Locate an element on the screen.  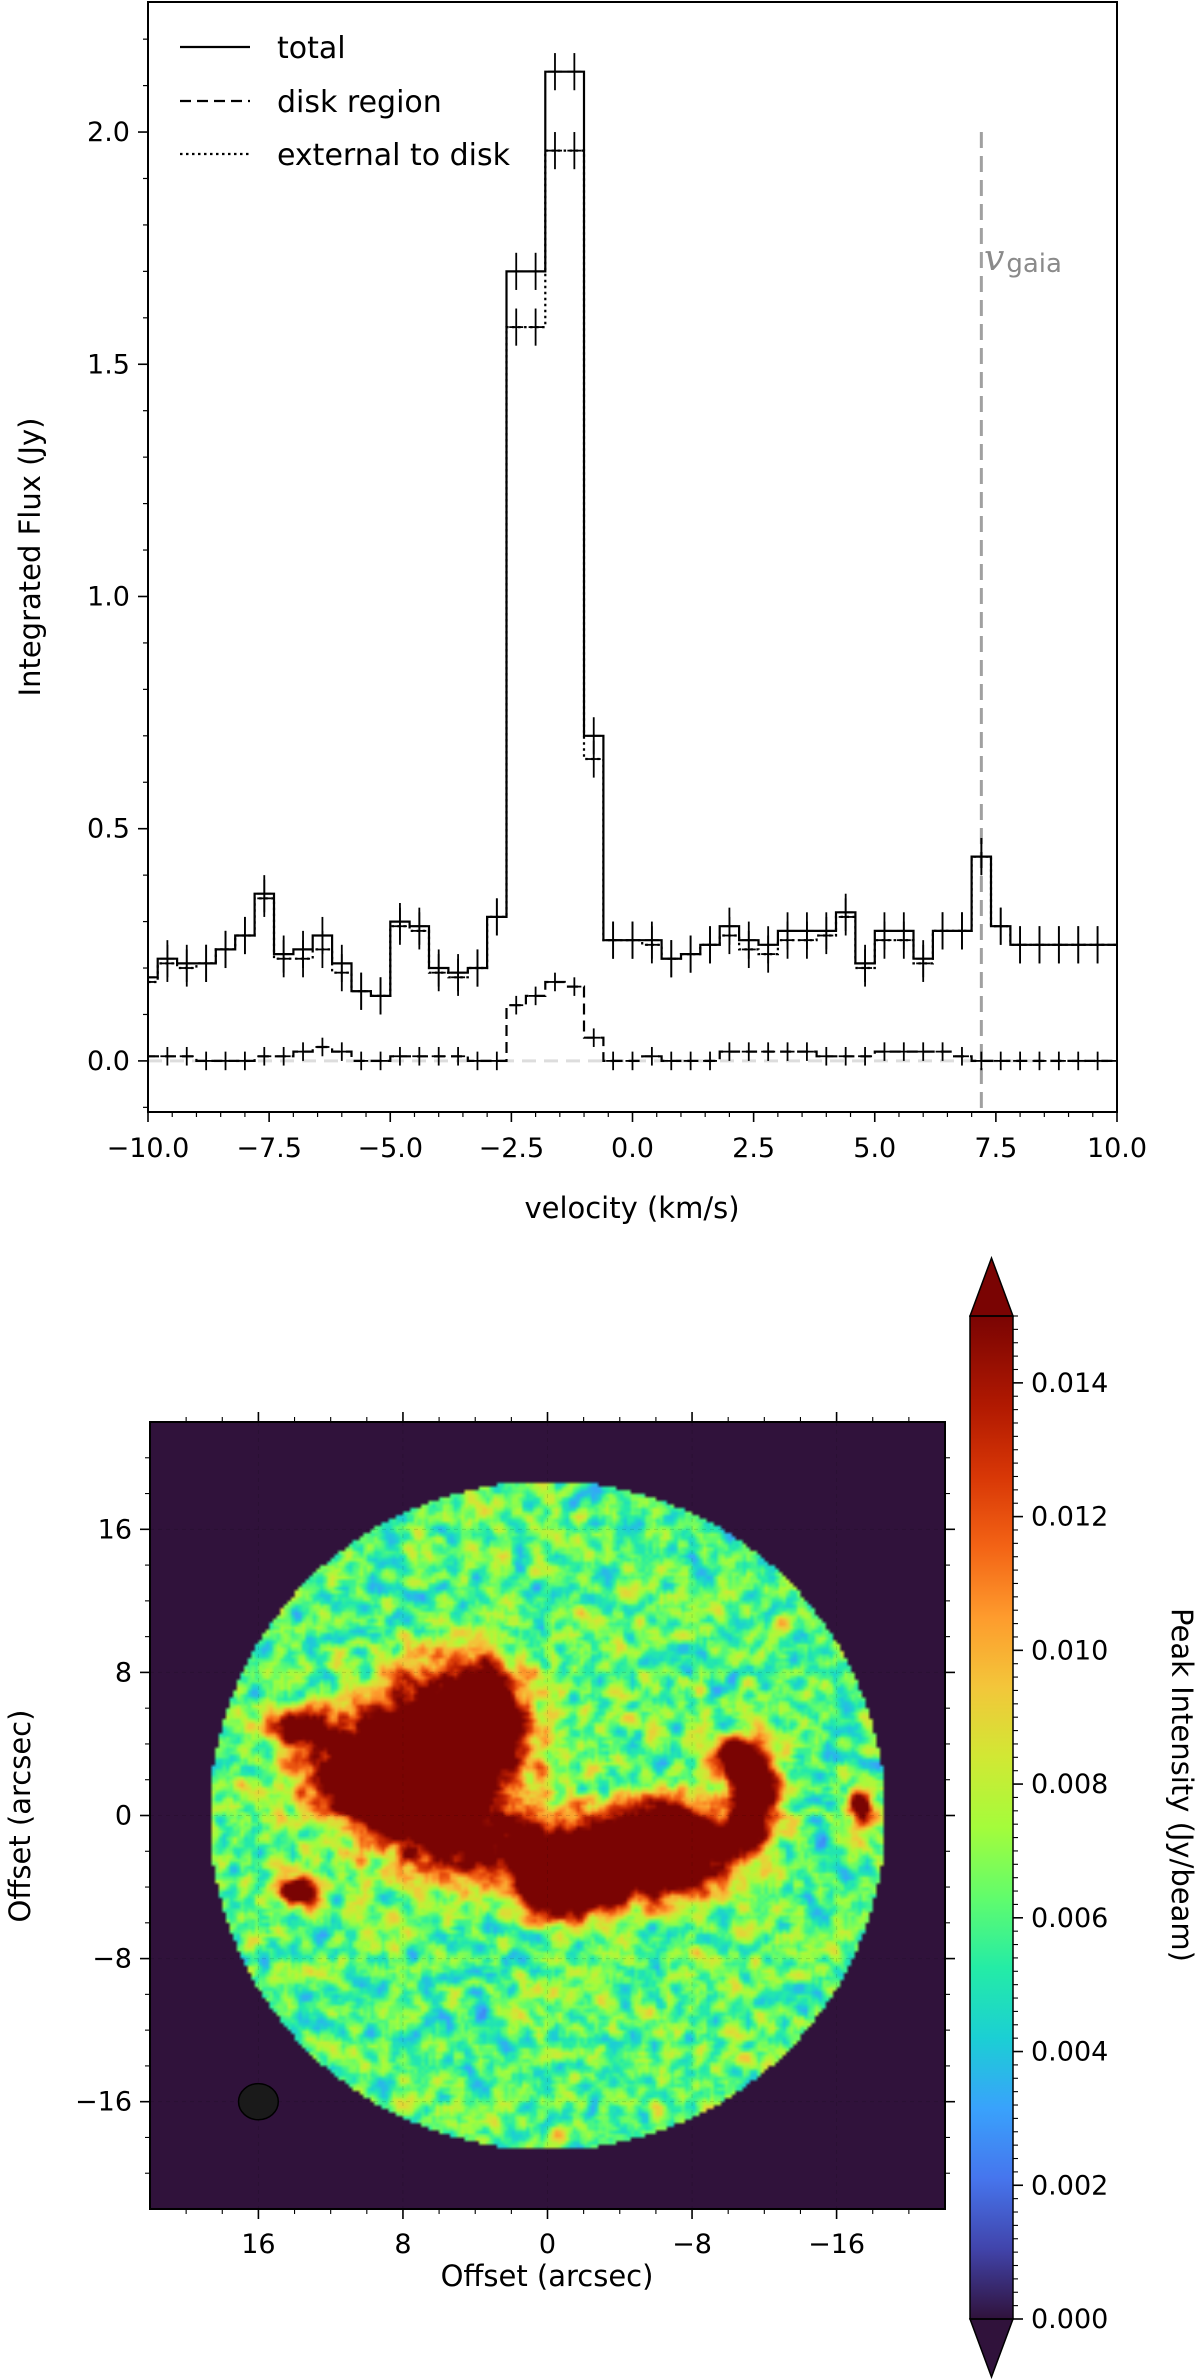
colorbar-label: Peak Intensity (Jy/beam) is located at coordinates (1182, 1785).